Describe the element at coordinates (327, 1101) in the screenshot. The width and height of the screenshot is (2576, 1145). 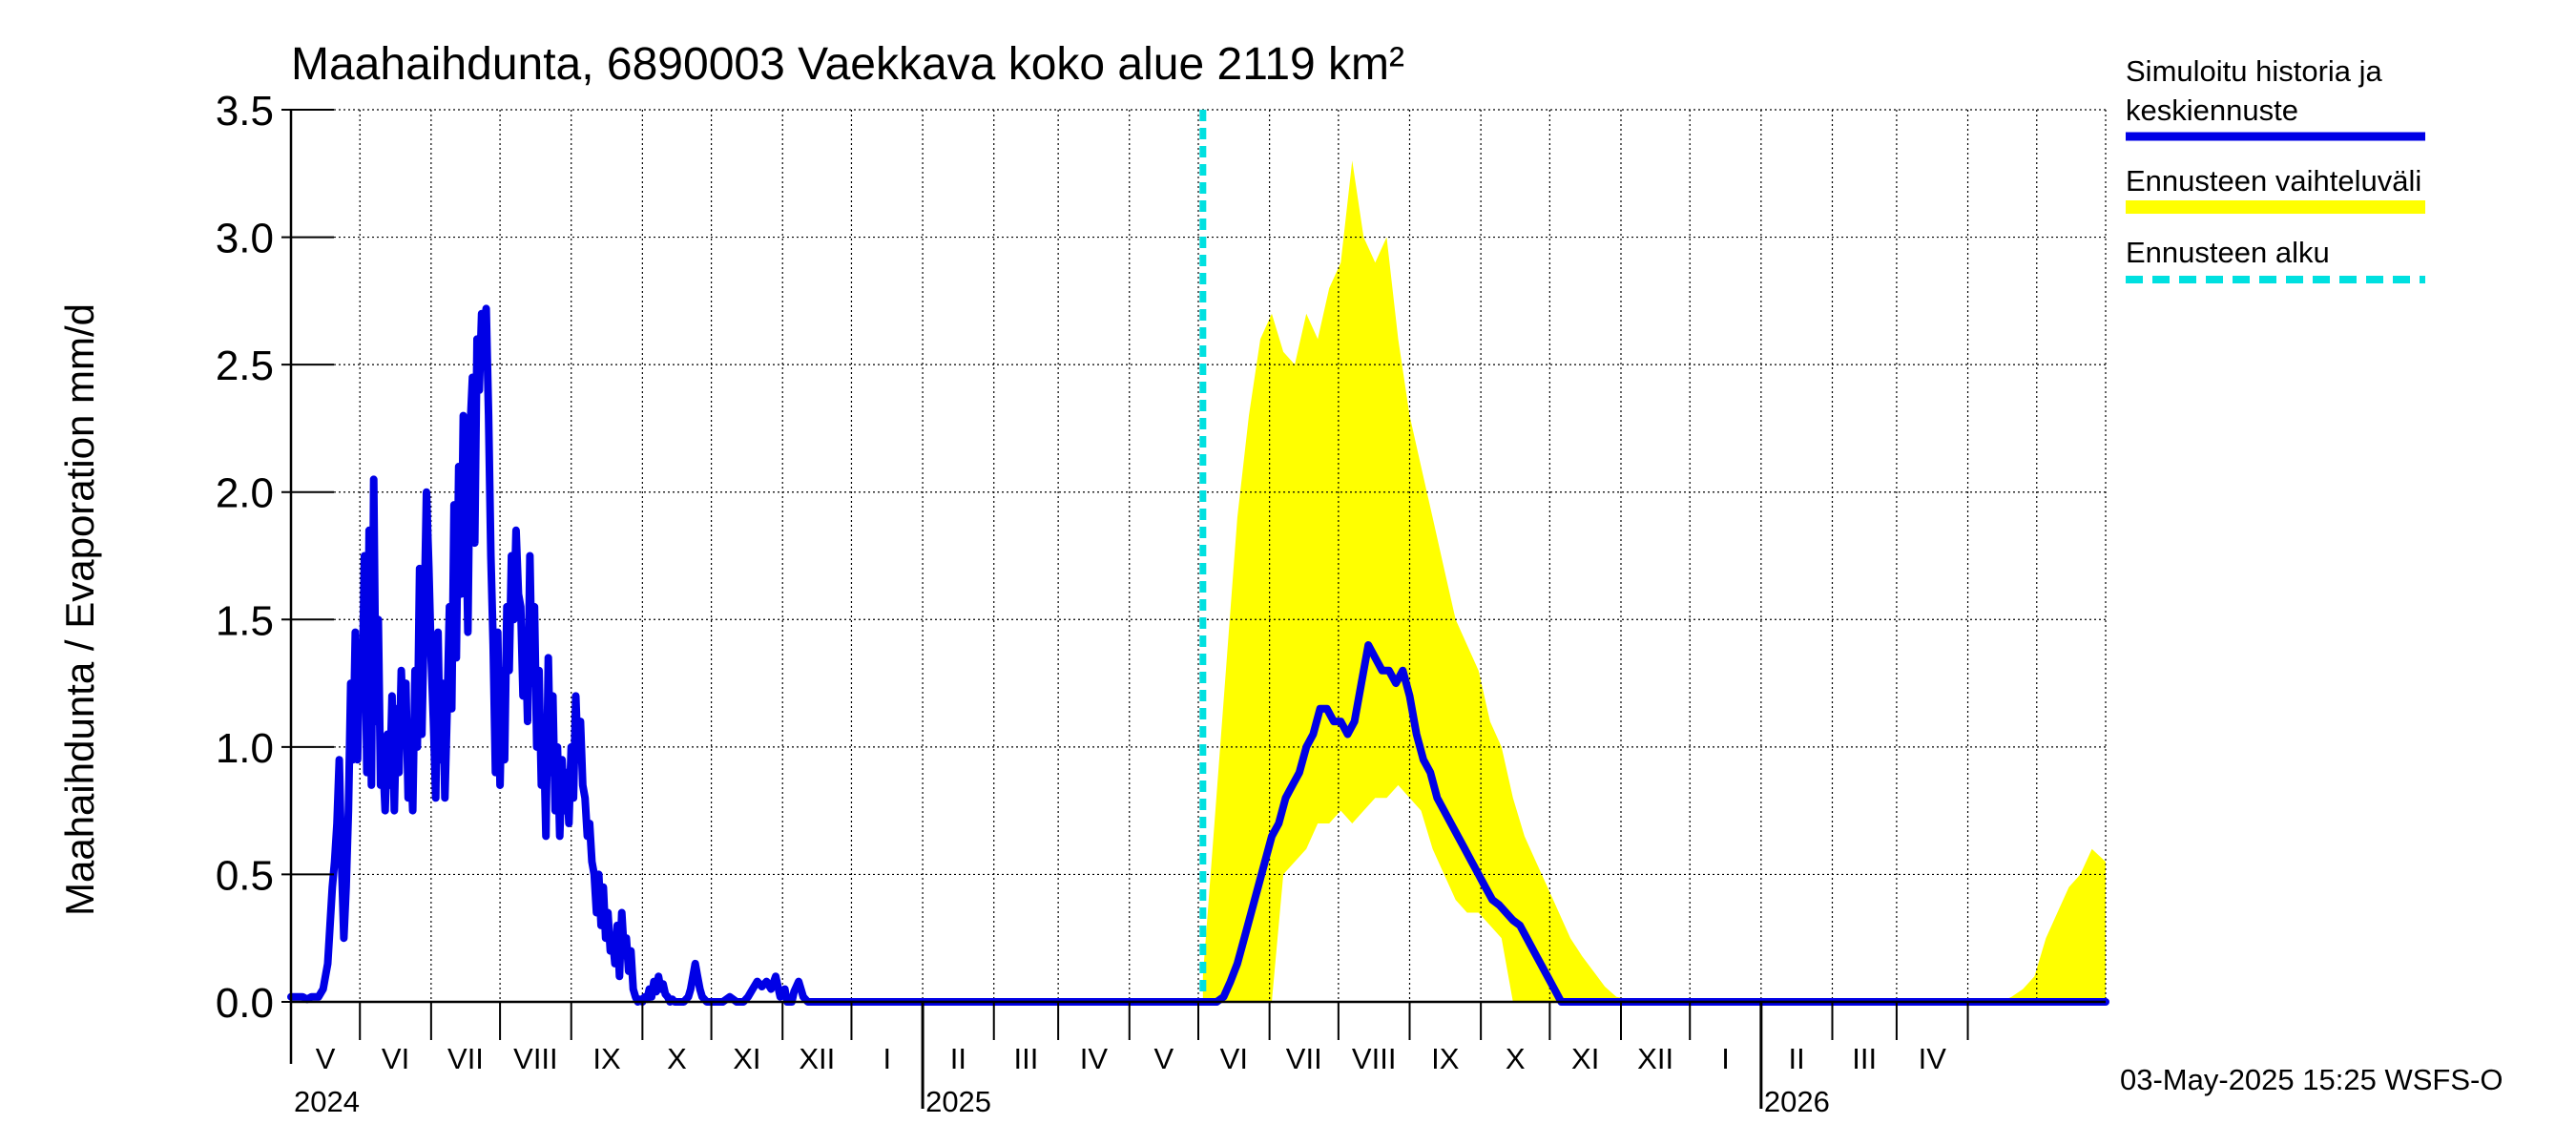
I see `x-year-label: 2024` at that location.